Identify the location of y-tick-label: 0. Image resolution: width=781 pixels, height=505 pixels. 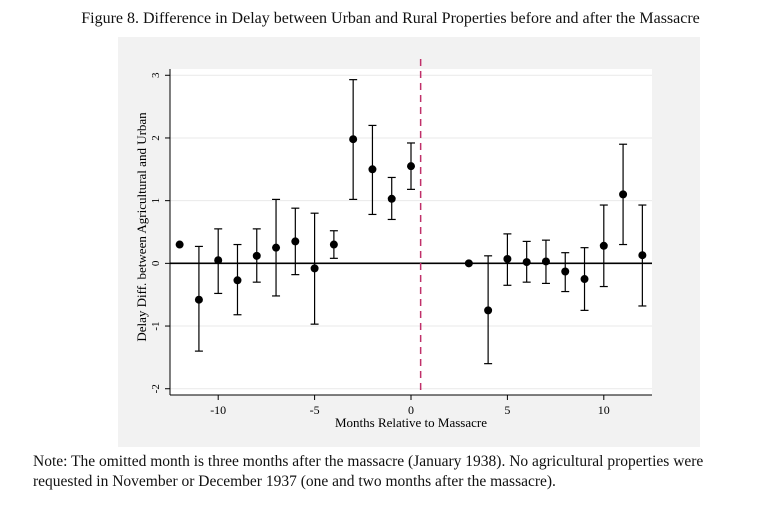
(156, 263).